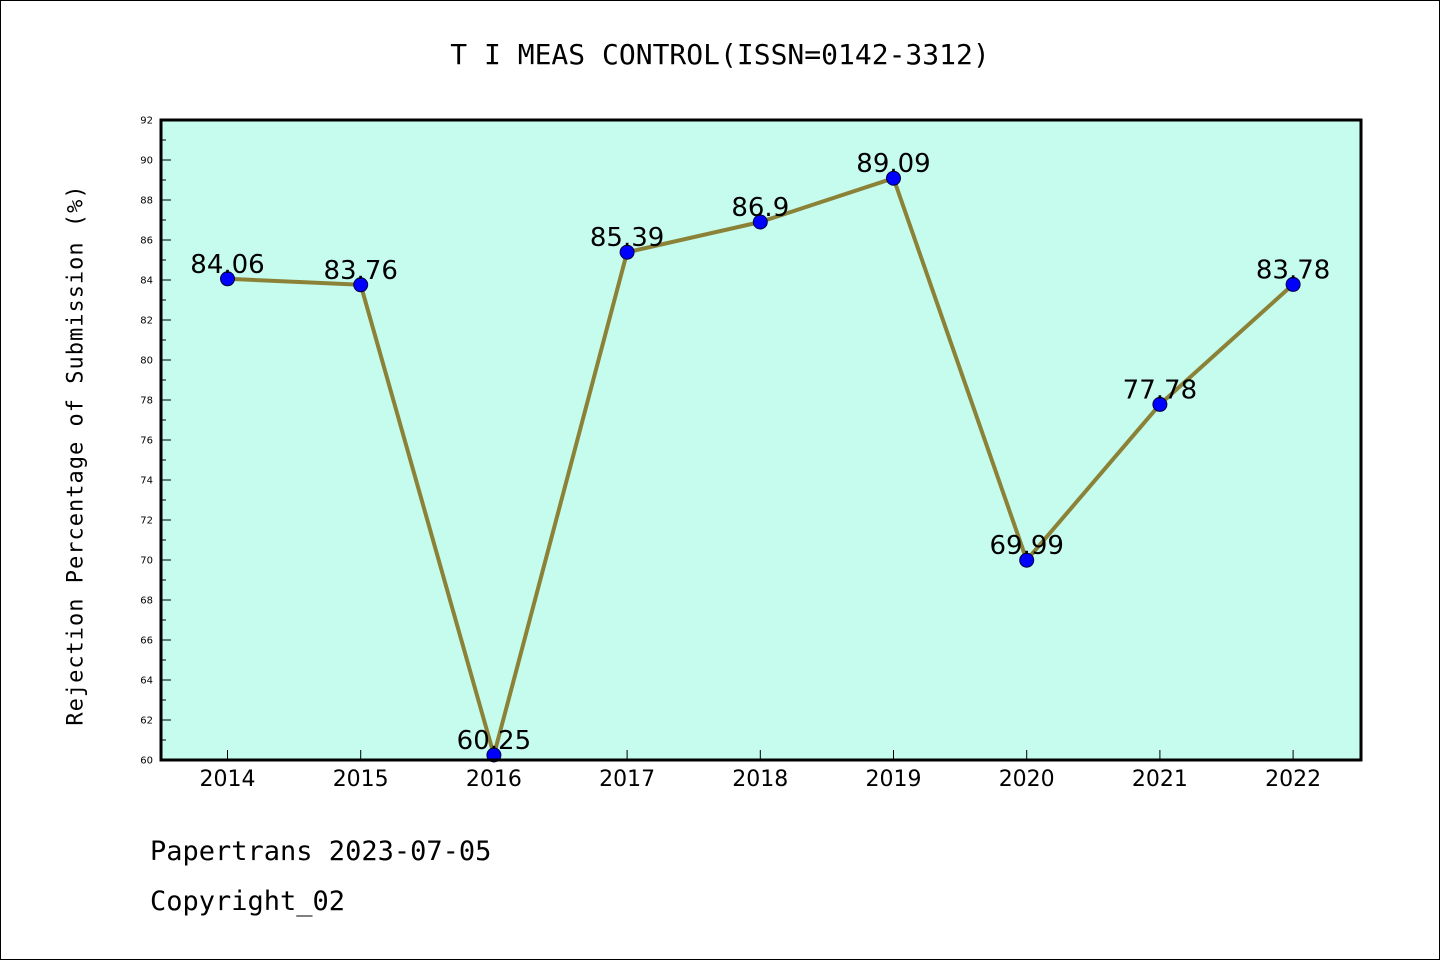 This screenshot has width=1440, height=960. What do you see at coordinates (146, 681) in the screenshot?
I see `y-tick-label: 64` at bounding box center [146, 681].